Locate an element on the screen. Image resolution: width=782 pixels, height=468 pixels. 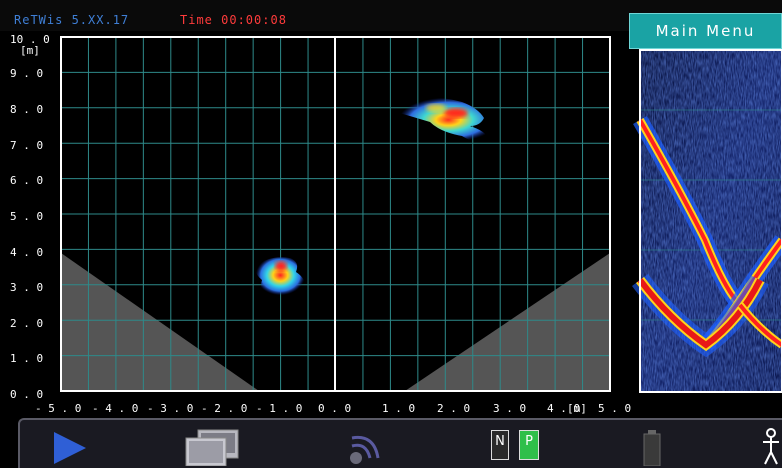
x-tick-label: 0 . 0 is located at coordinates (335, 408).